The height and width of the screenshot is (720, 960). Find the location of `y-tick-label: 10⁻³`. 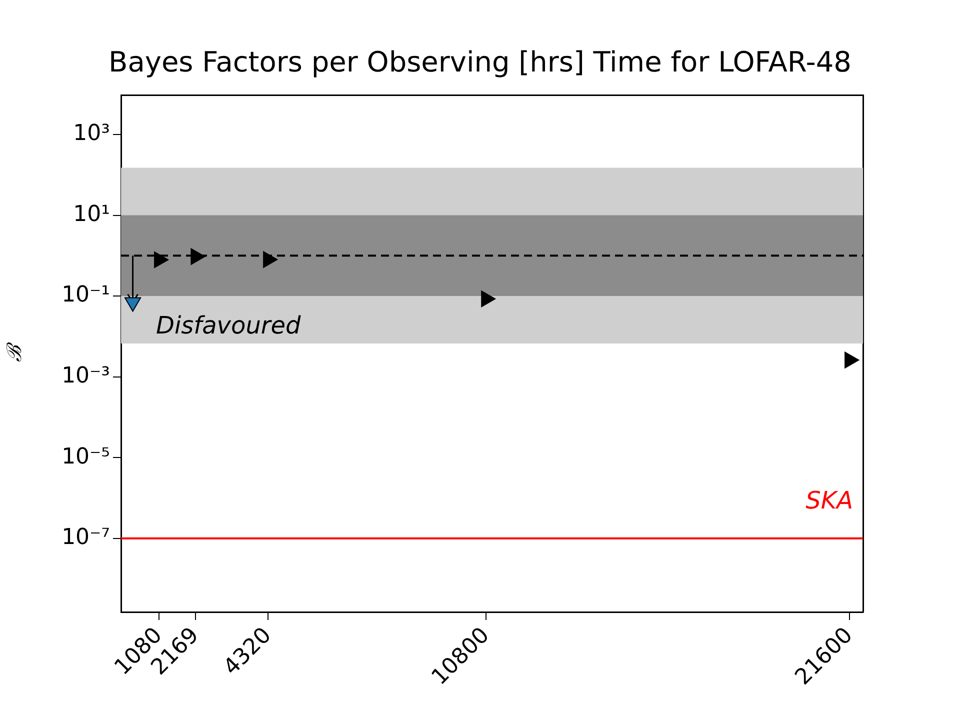

y-tick-label: 10⁻³ is located at coordinates (86, 376).